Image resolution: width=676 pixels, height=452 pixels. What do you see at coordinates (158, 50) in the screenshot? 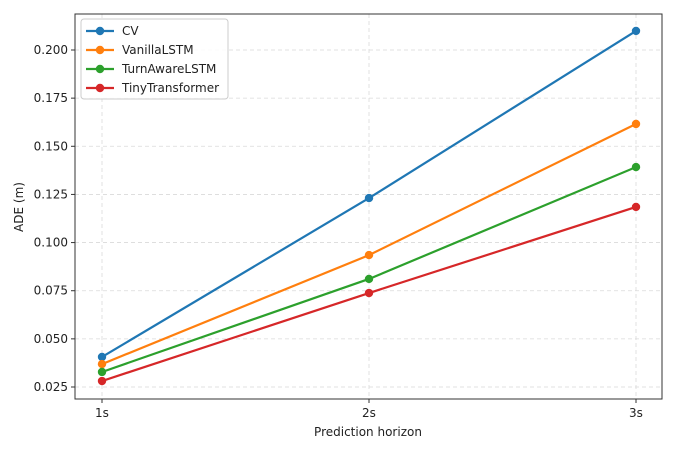
I see `legend-entry-label: VanillaLSTM` at bounding box center [158, 50].